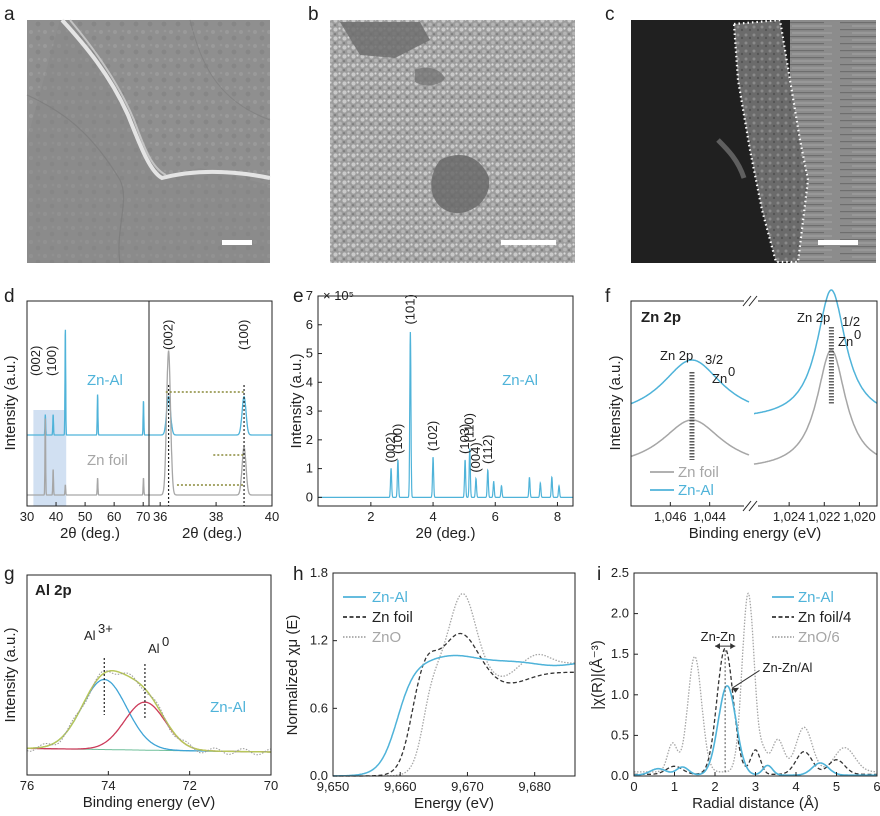 The image size is (880, 816). Describe the element at coordinates (714, 786) in the screenshot. I see `xtick-2-label: 2` at that location.